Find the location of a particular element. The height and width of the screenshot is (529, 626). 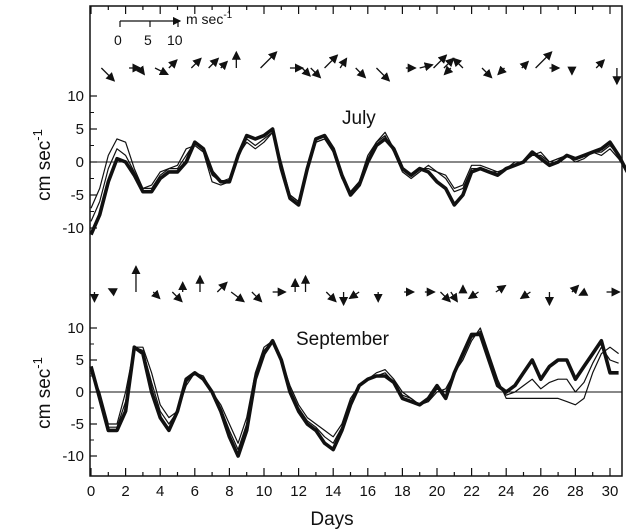

wind-scale-tick-5: 5 is located at coordinates (148, 40).